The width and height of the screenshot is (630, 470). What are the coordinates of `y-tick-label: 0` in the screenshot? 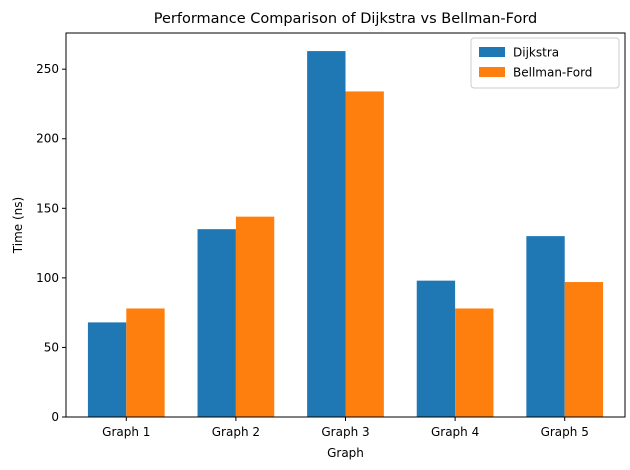 It's located at (55, 417).